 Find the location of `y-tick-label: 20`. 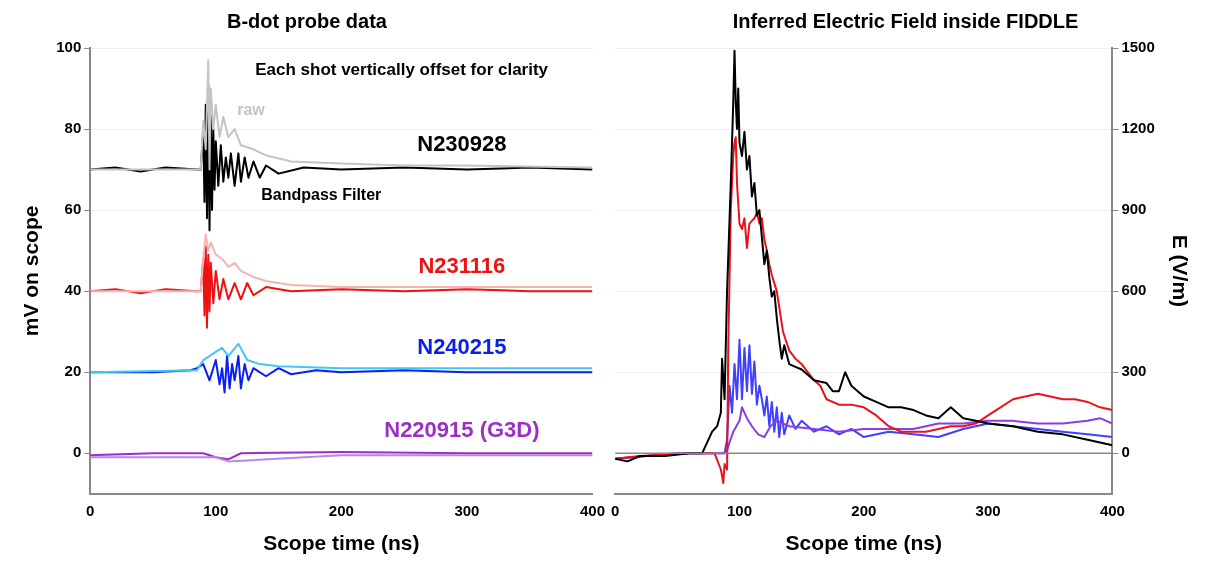

y-tick-label: 20 is located at coordinates (73, 371).